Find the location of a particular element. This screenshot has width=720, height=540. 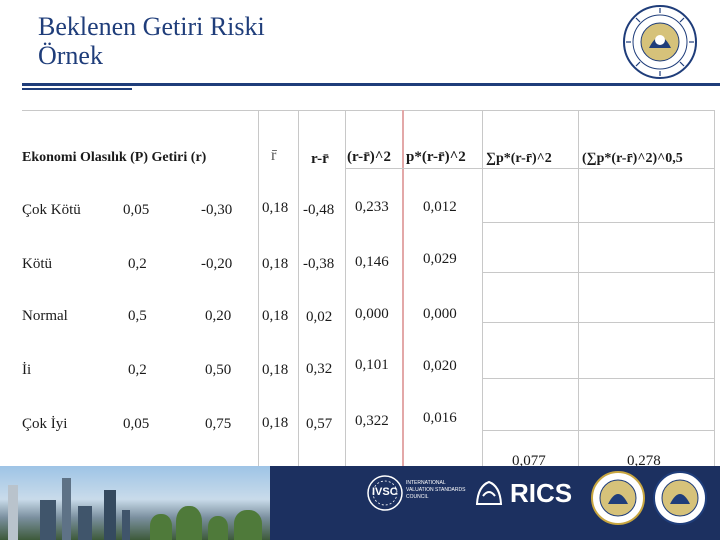

cell-ekonomi: Normal is located at coordinates (45, 316).